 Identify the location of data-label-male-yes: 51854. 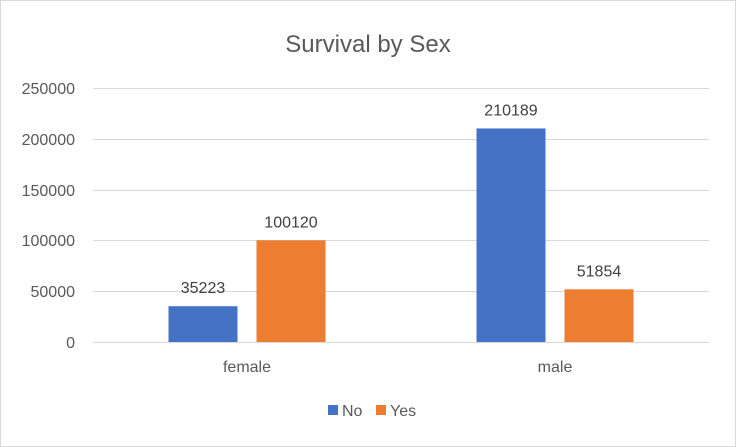
(599, 271).